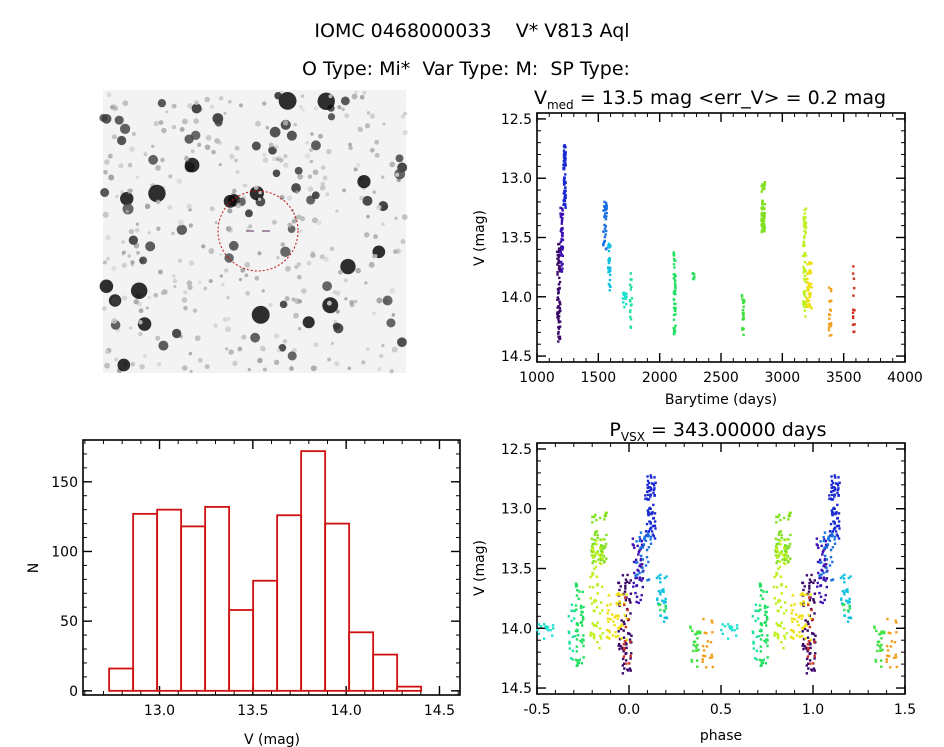 This screenshot has width=944, height=747. Describe the element at coordinates (271, 567) in the screenshot. I see `plot-frame` at that location.